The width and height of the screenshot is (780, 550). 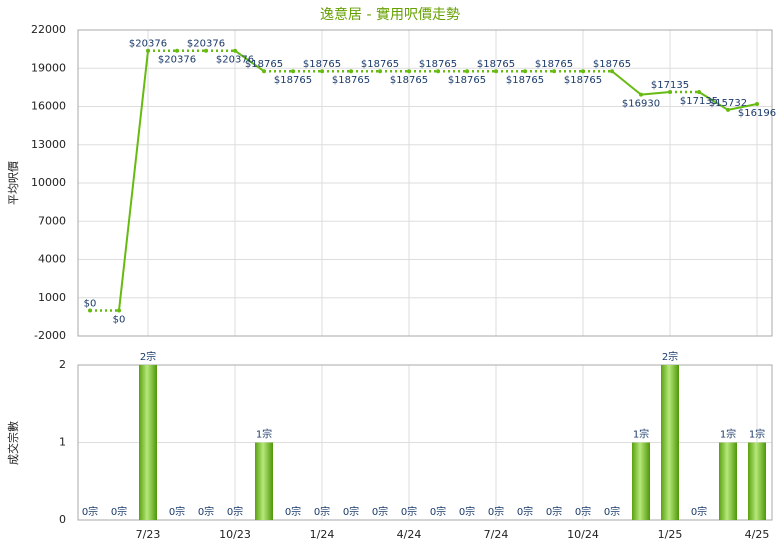 I want to click on x-tick-label: 1/25, so click(x=670, y=534).